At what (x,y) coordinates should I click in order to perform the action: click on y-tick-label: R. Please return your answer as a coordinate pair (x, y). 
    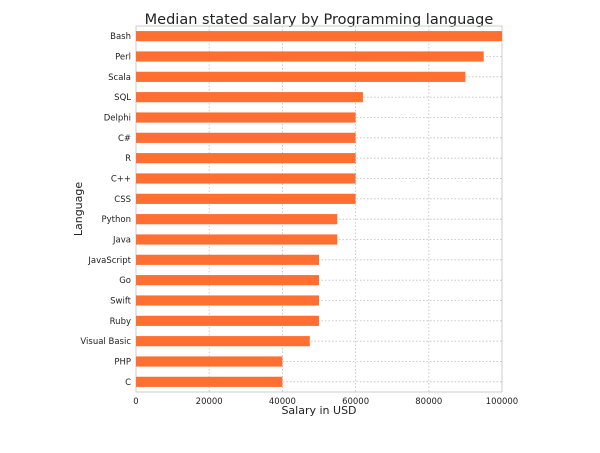
    Looking at the image, I should click on (128, 159).